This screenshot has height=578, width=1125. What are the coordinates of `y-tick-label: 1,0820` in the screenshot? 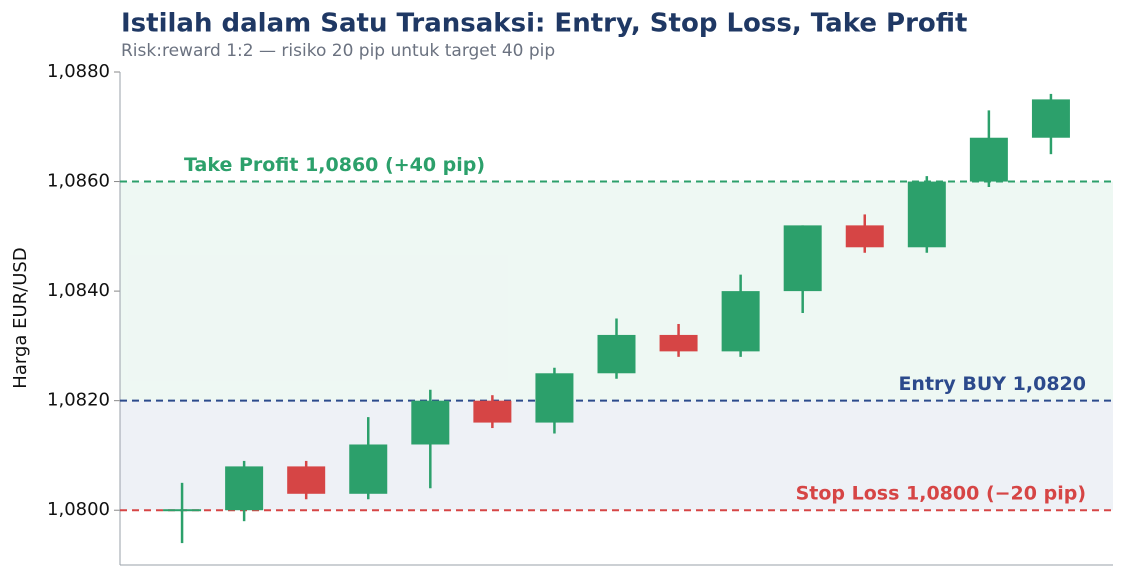 It's located at (78, 400).